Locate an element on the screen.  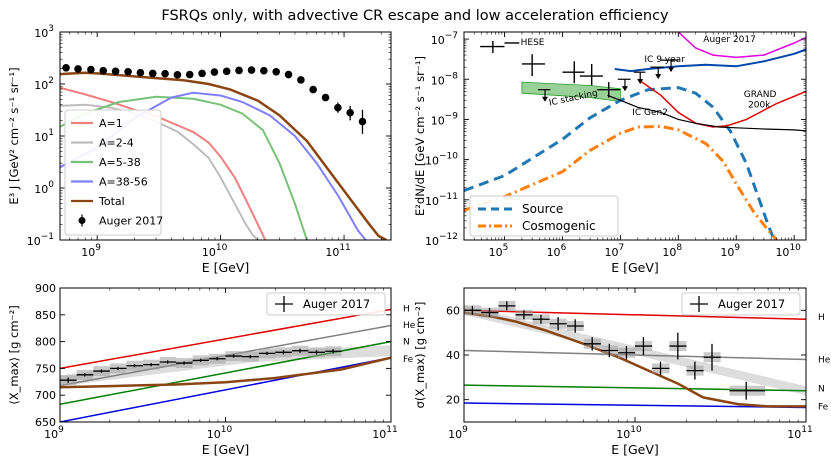
x-tick-label: 10⁵ is located at coordinates (499, 251).